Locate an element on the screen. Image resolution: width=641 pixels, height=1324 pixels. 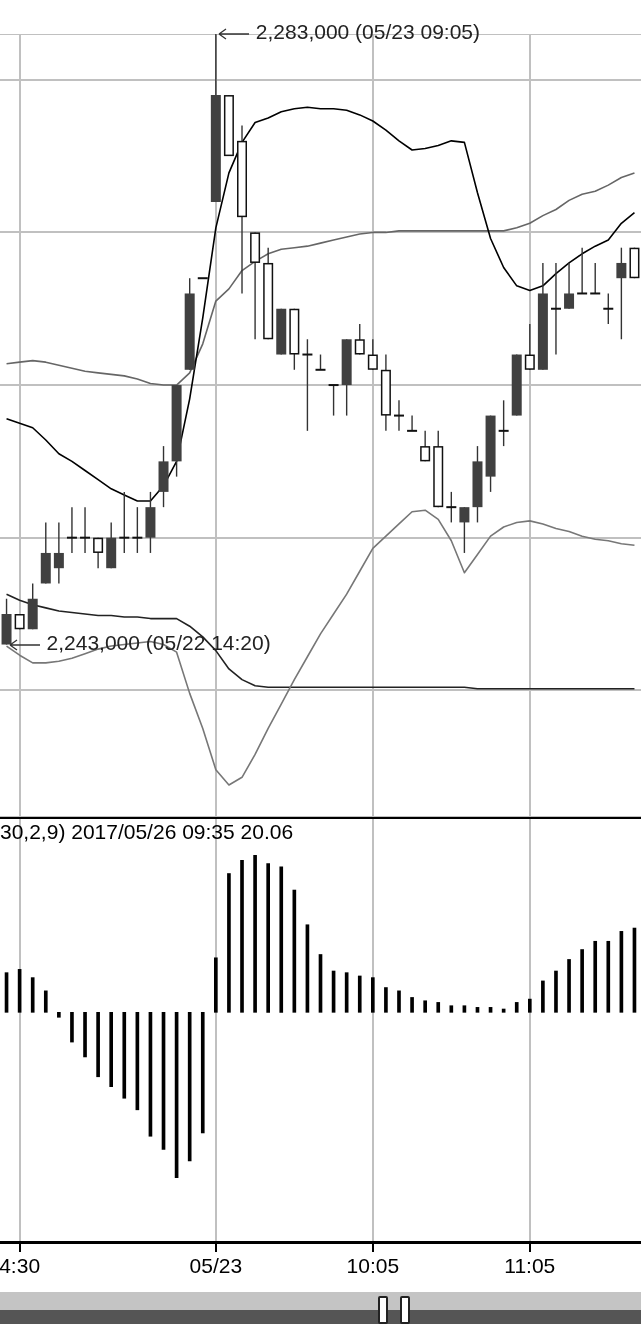
x-tick-label: 10:05 is located at coordinates (373, 1266).